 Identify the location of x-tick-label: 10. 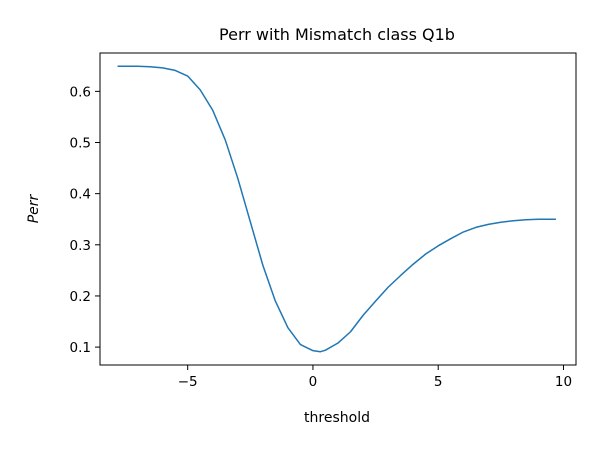
(563, 382).